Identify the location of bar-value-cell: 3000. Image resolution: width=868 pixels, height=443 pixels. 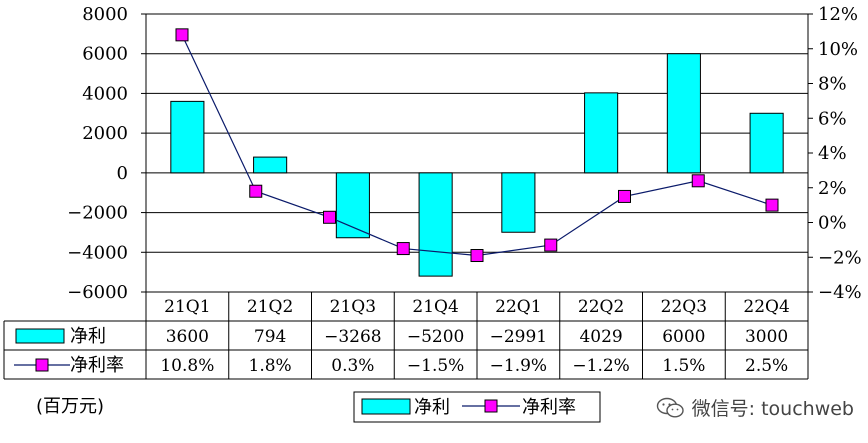
(766, 337).